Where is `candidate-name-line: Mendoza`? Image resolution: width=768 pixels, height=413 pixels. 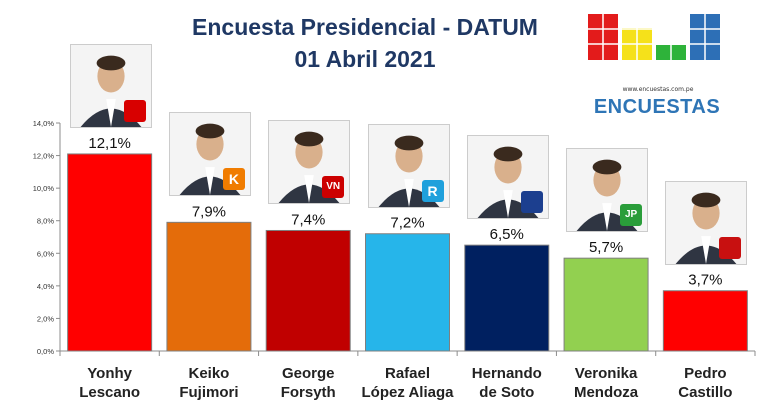
candidate-name-line: Mendoza is located at coordinates (606, 392).